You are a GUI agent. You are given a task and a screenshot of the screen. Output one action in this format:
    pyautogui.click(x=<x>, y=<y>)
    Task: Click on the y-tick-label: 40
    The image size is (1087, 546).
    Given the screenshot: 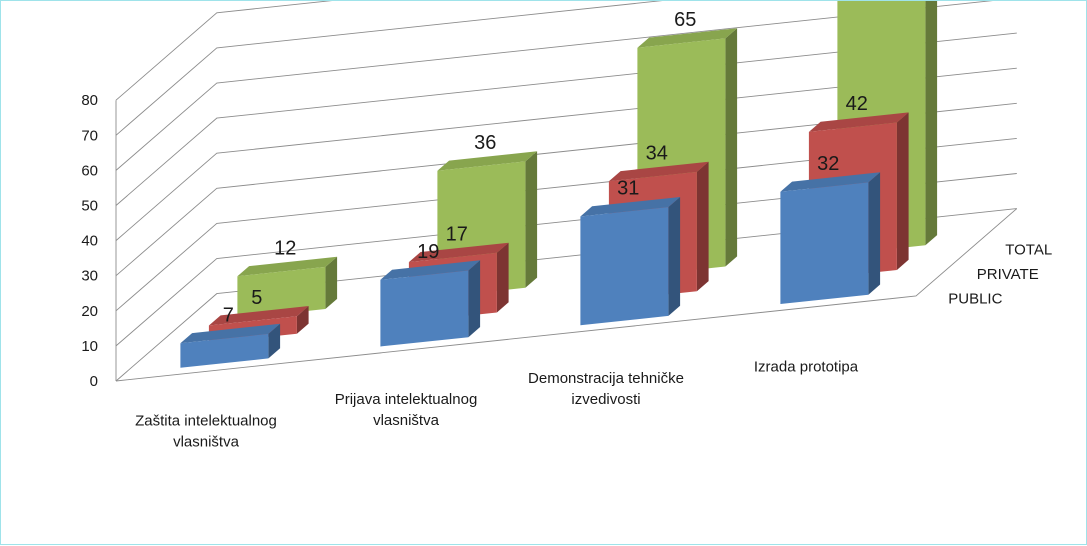 What is the action you would take?
    pyautogui.click(x=89, y=241)
    